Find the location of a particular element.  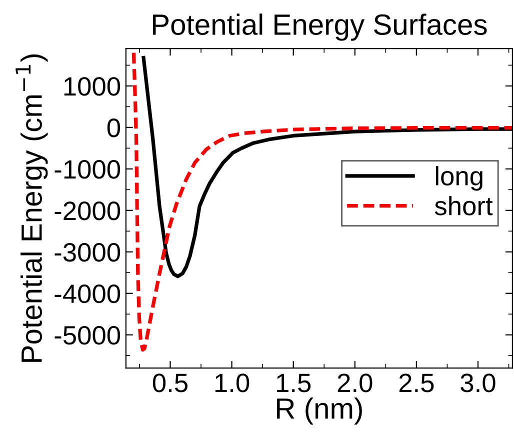

legend-label: long is located at coordinates (459, 178).